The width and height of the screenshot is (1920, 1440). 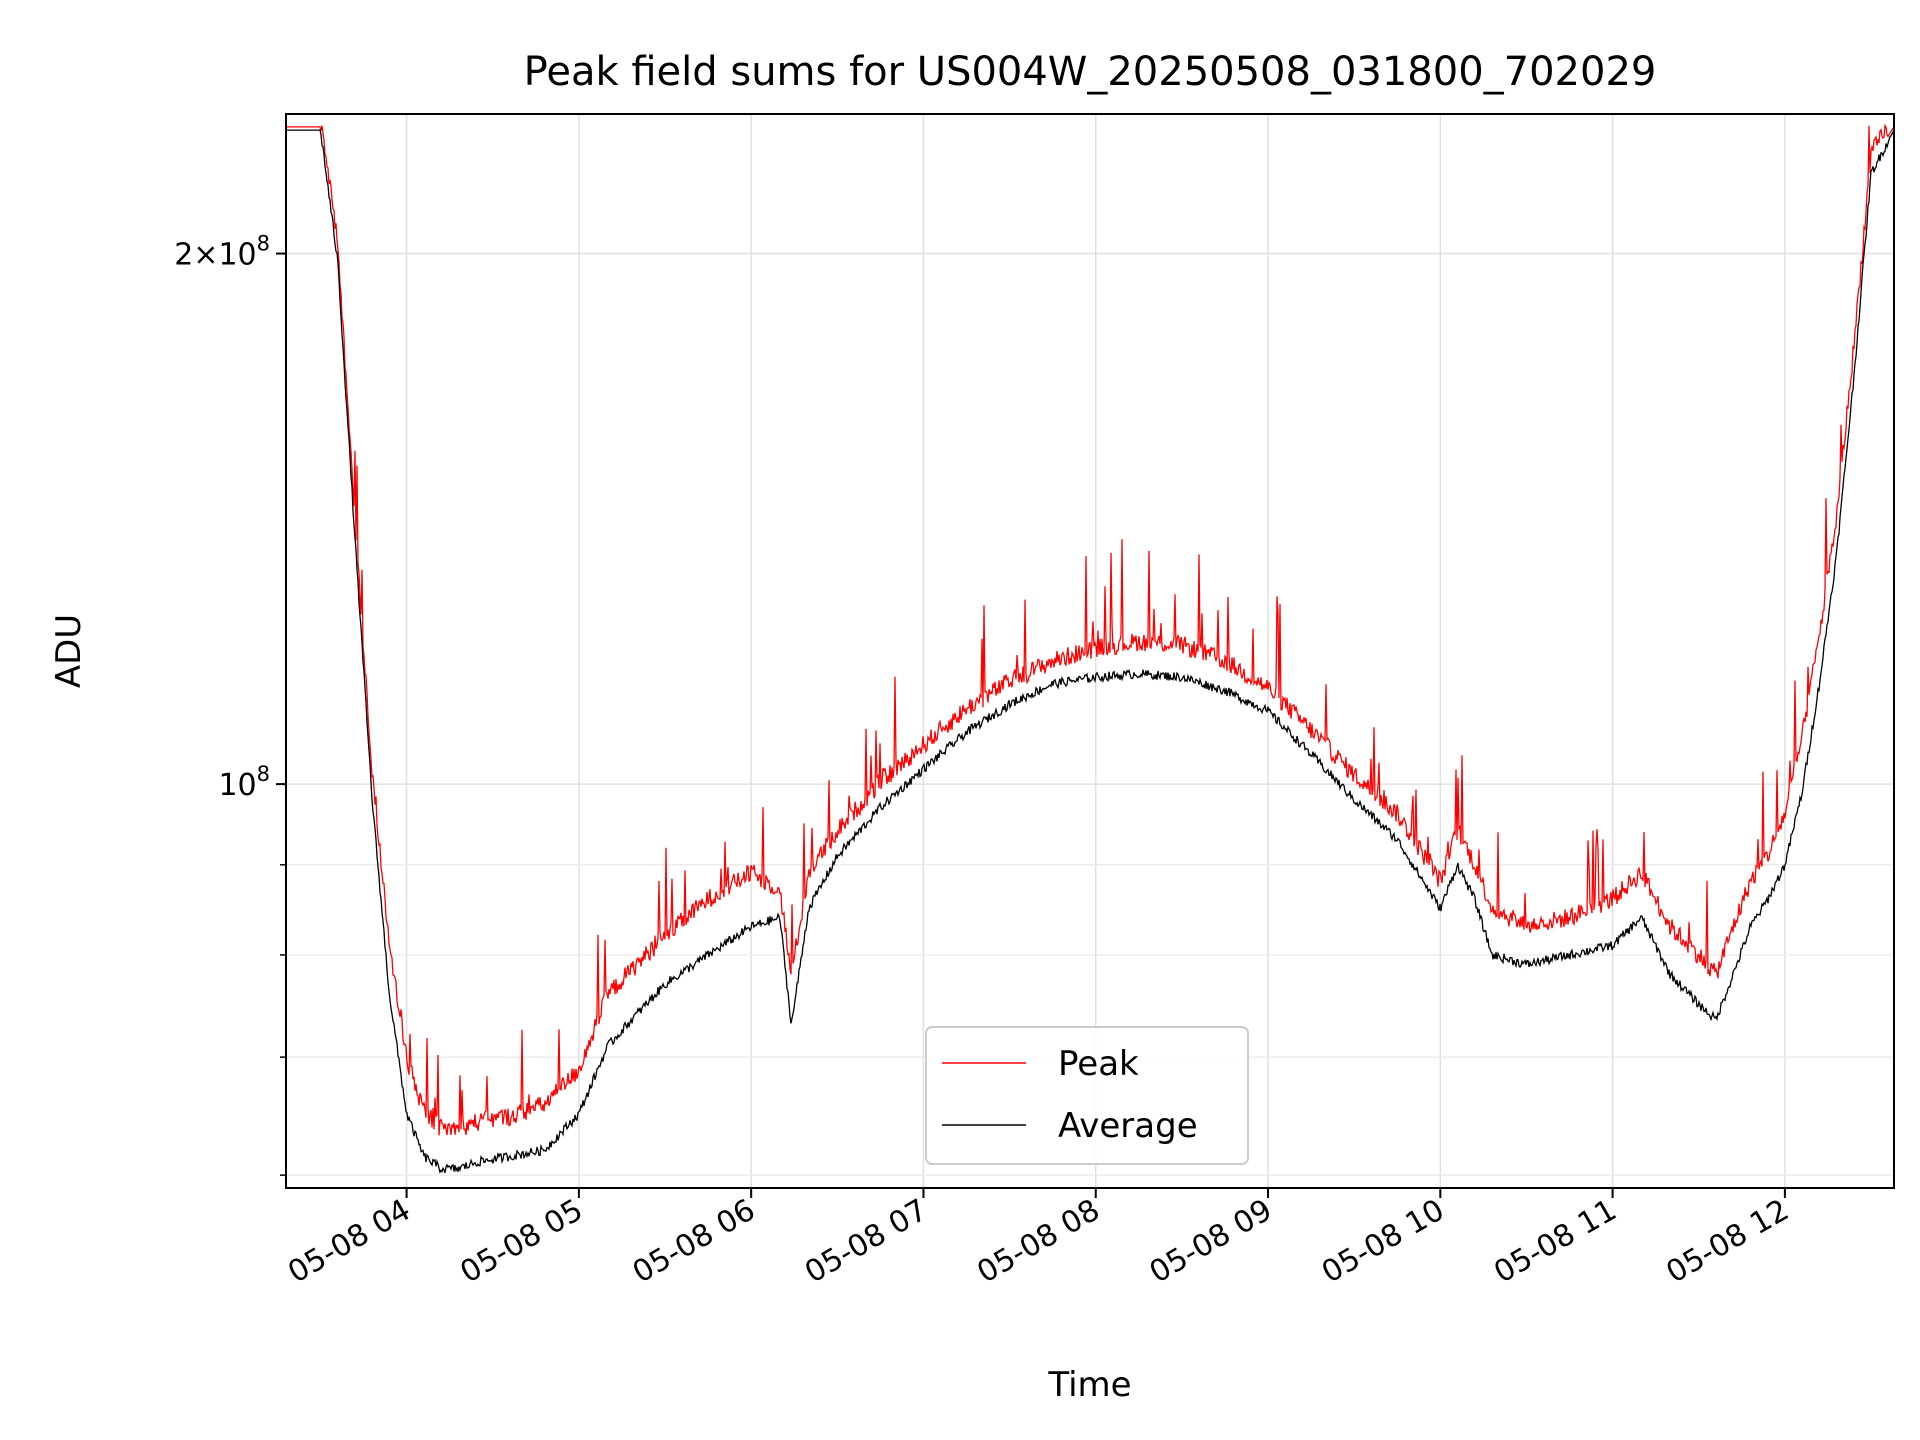 I want to click on x-axis-title: Time, so click(x=1089, y=1385).